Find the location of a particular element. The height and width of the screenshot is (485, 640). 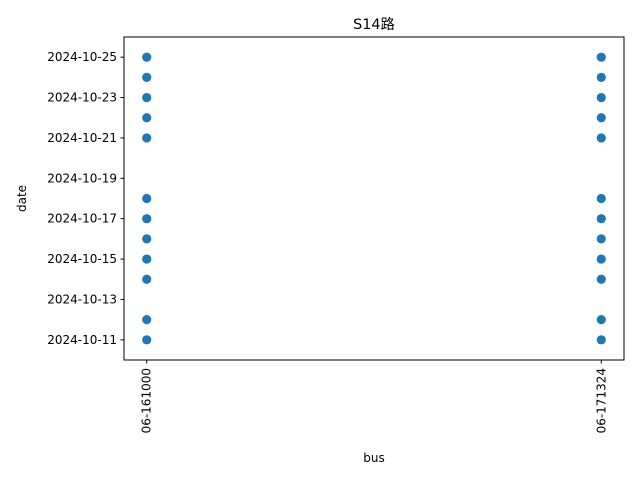

x-tick-label: 06-161000 is located at coordinates (147, 400).